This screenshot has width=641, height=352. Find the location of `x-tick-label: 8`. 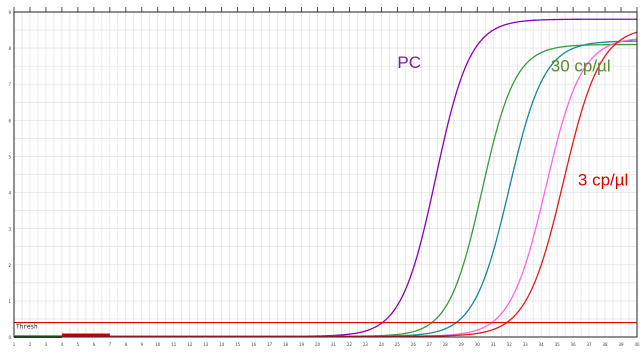

x-tick-label: 8 is located at coordinates (126, 344).